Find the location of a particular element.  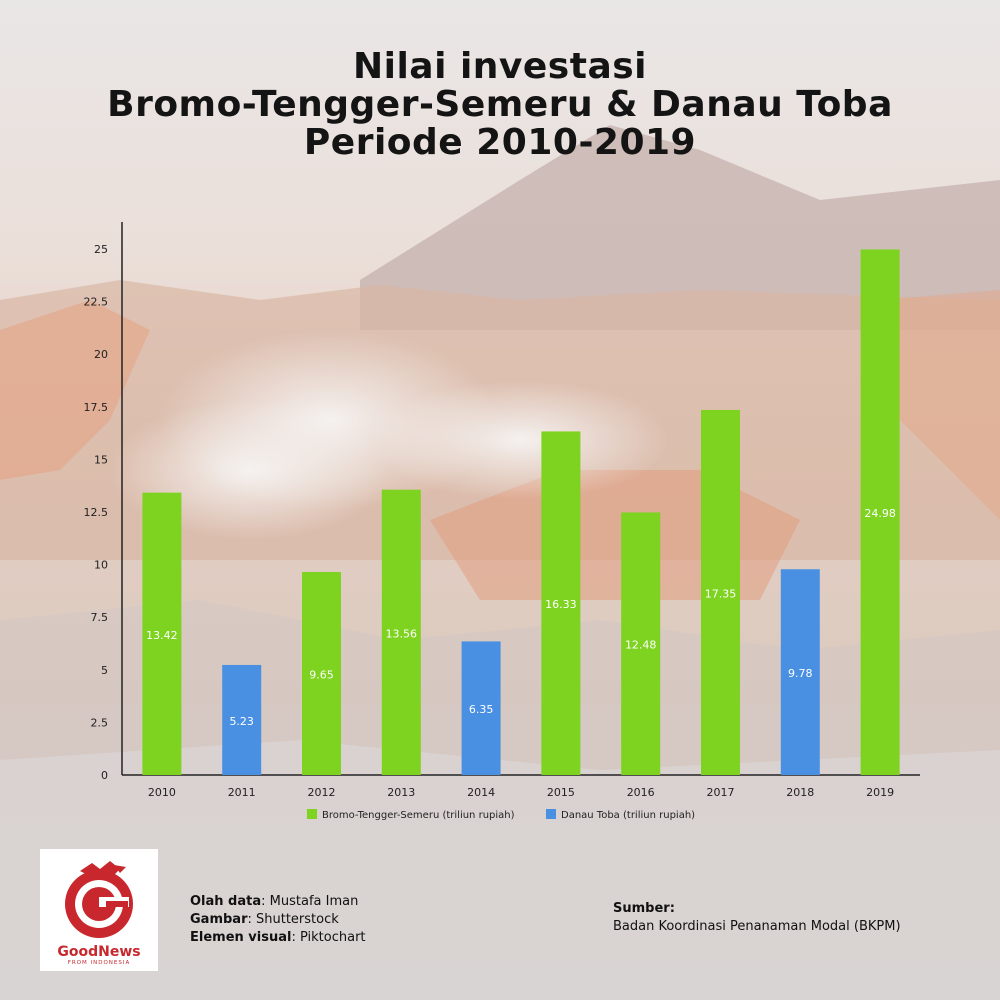

bar-2012 is located at coordinates (321, 673).